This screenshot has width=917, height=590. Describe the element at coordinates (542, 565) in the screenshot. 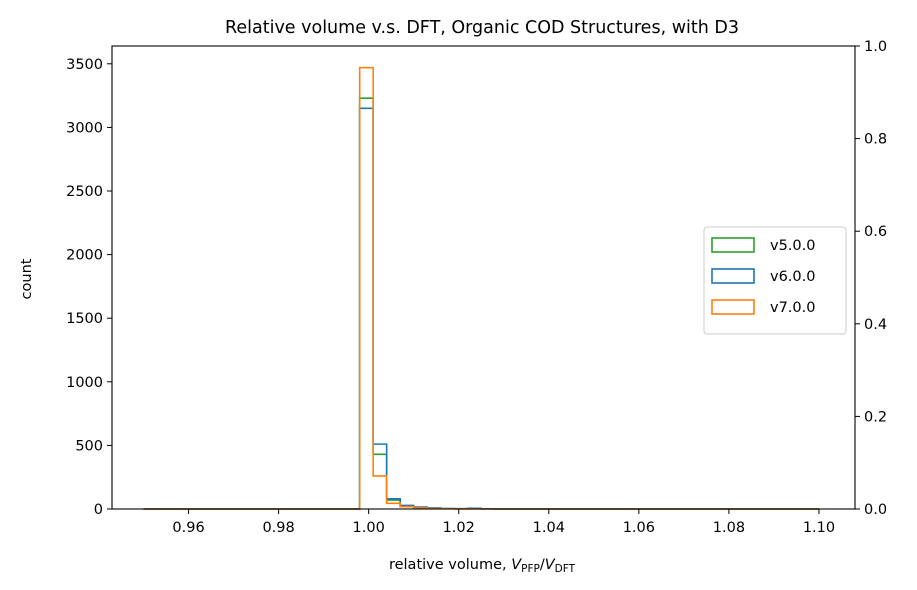

I see `x-axis-label-slash: /` at that location.